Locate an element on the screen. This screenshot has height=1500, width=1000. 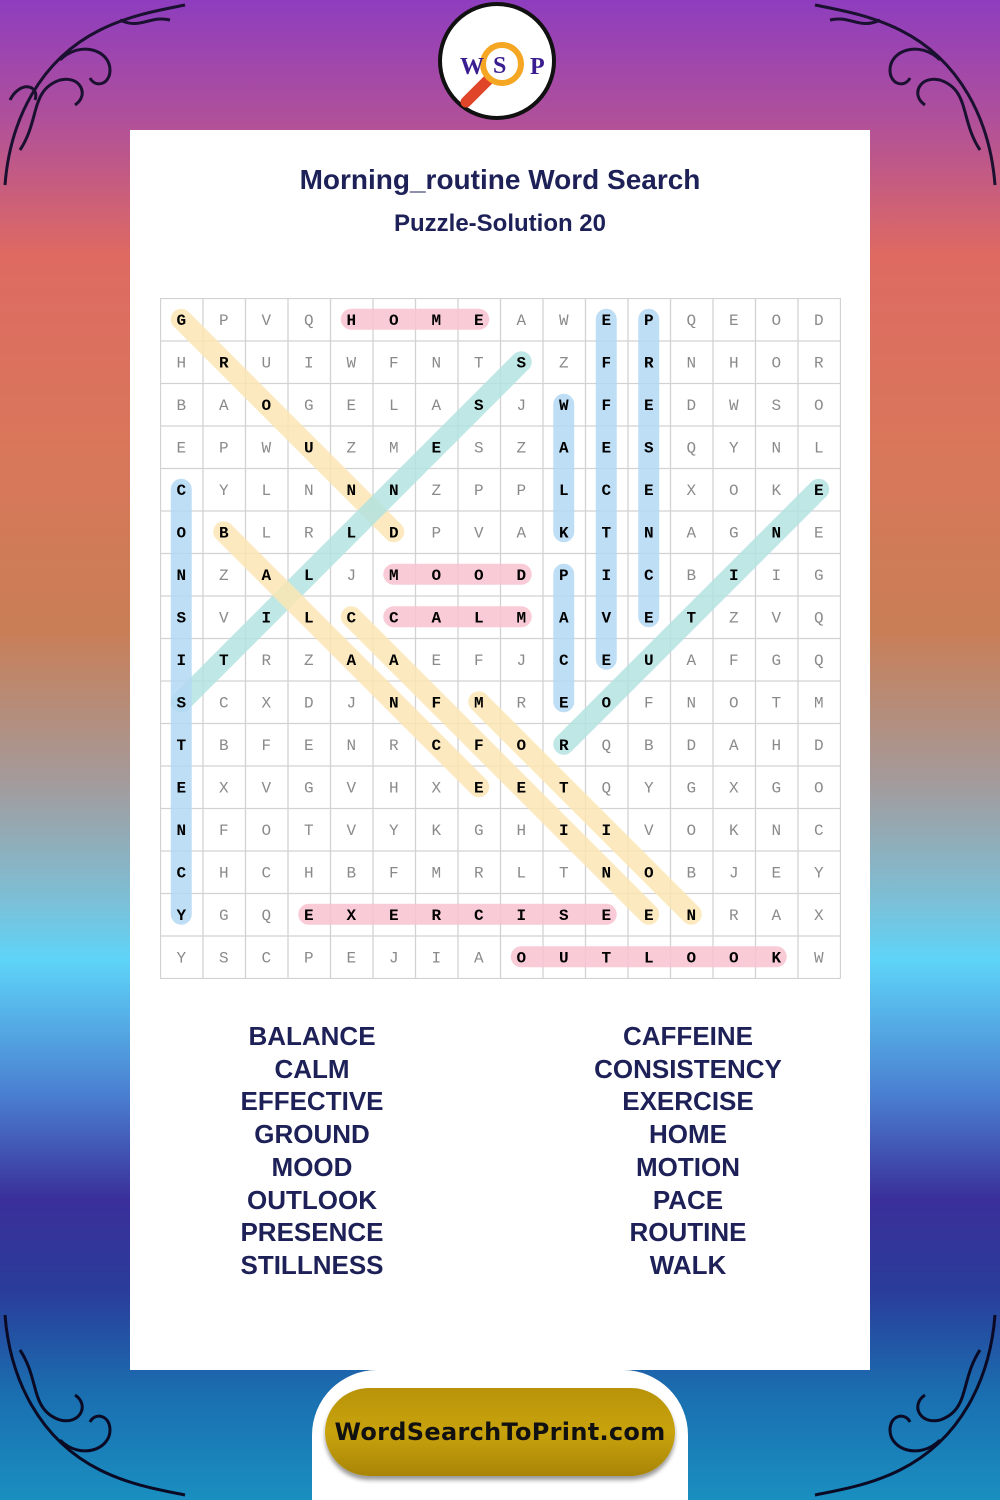
grid-letter: U is located at coordinates (309, 448).